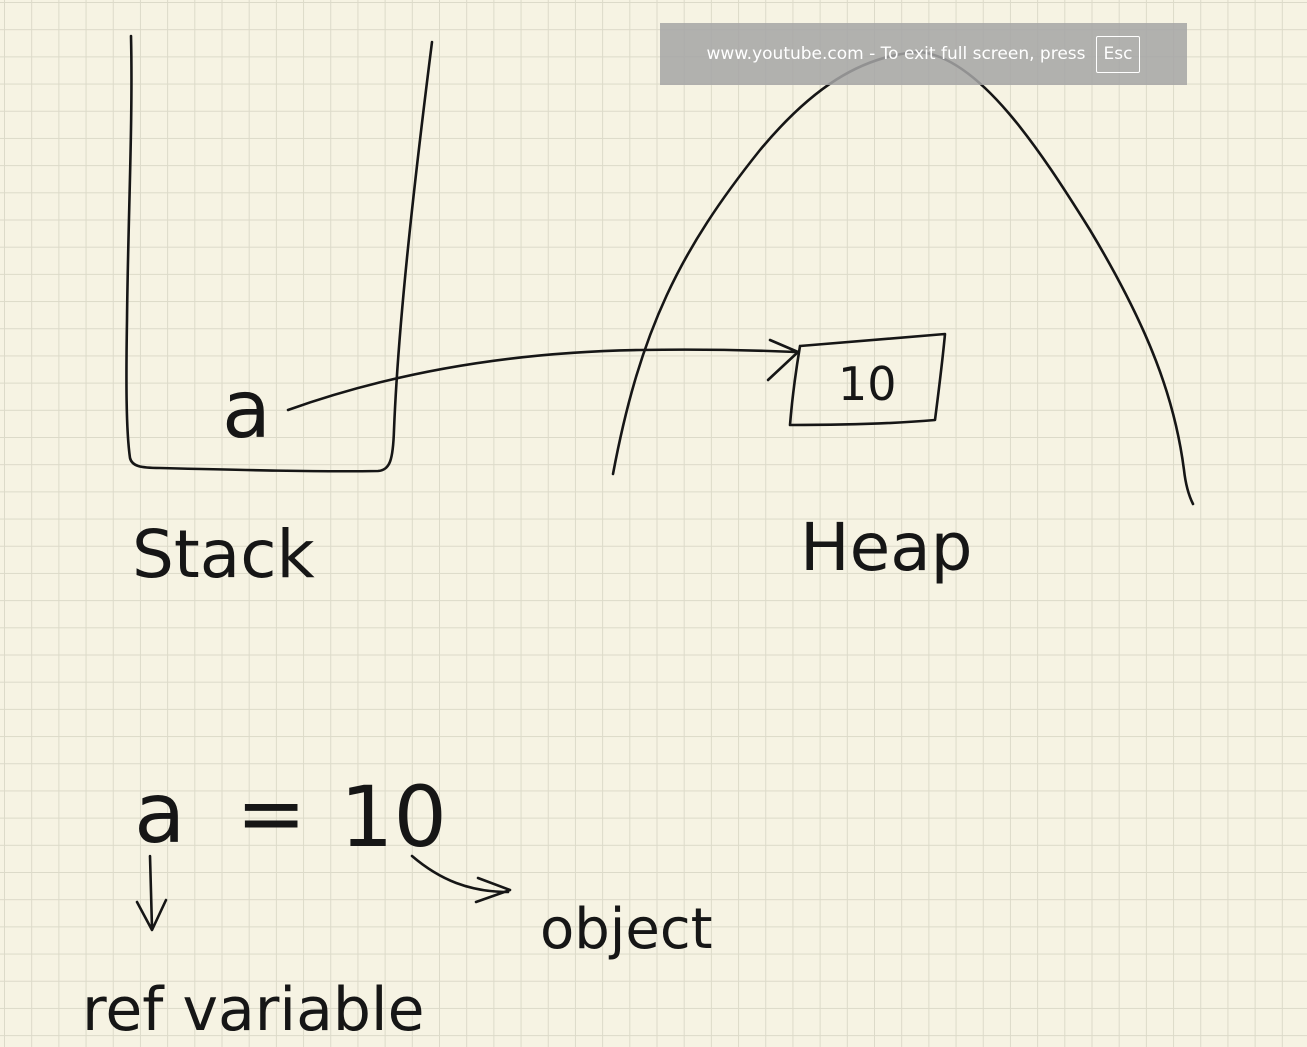  Describe the element at coordinates (783, 360) in the screenshot. I see `reference-arrow-head` at that location.